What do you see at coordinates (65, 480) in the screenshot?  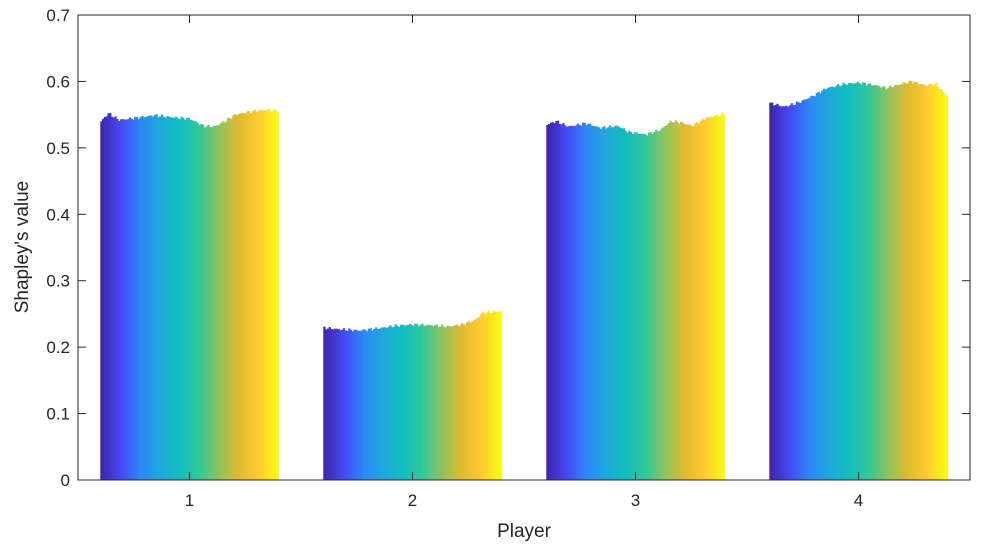 I see `y-tick-label: 0` at bounding box center [65, 480].